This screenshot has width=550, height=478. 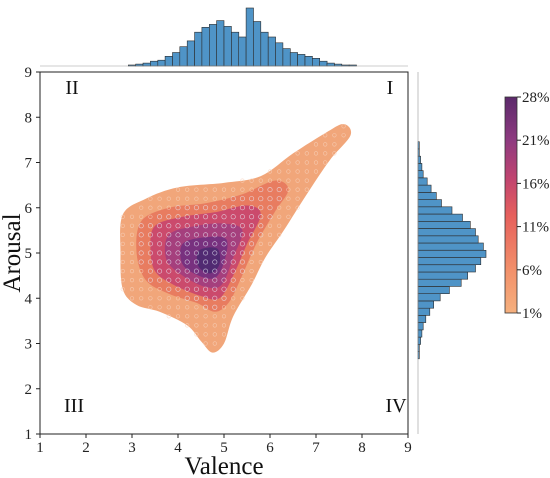 What do you see at coordinates (29, 390) in the screenshot?
I see `y-tick-label: 2` at bounding box center [29, 390].